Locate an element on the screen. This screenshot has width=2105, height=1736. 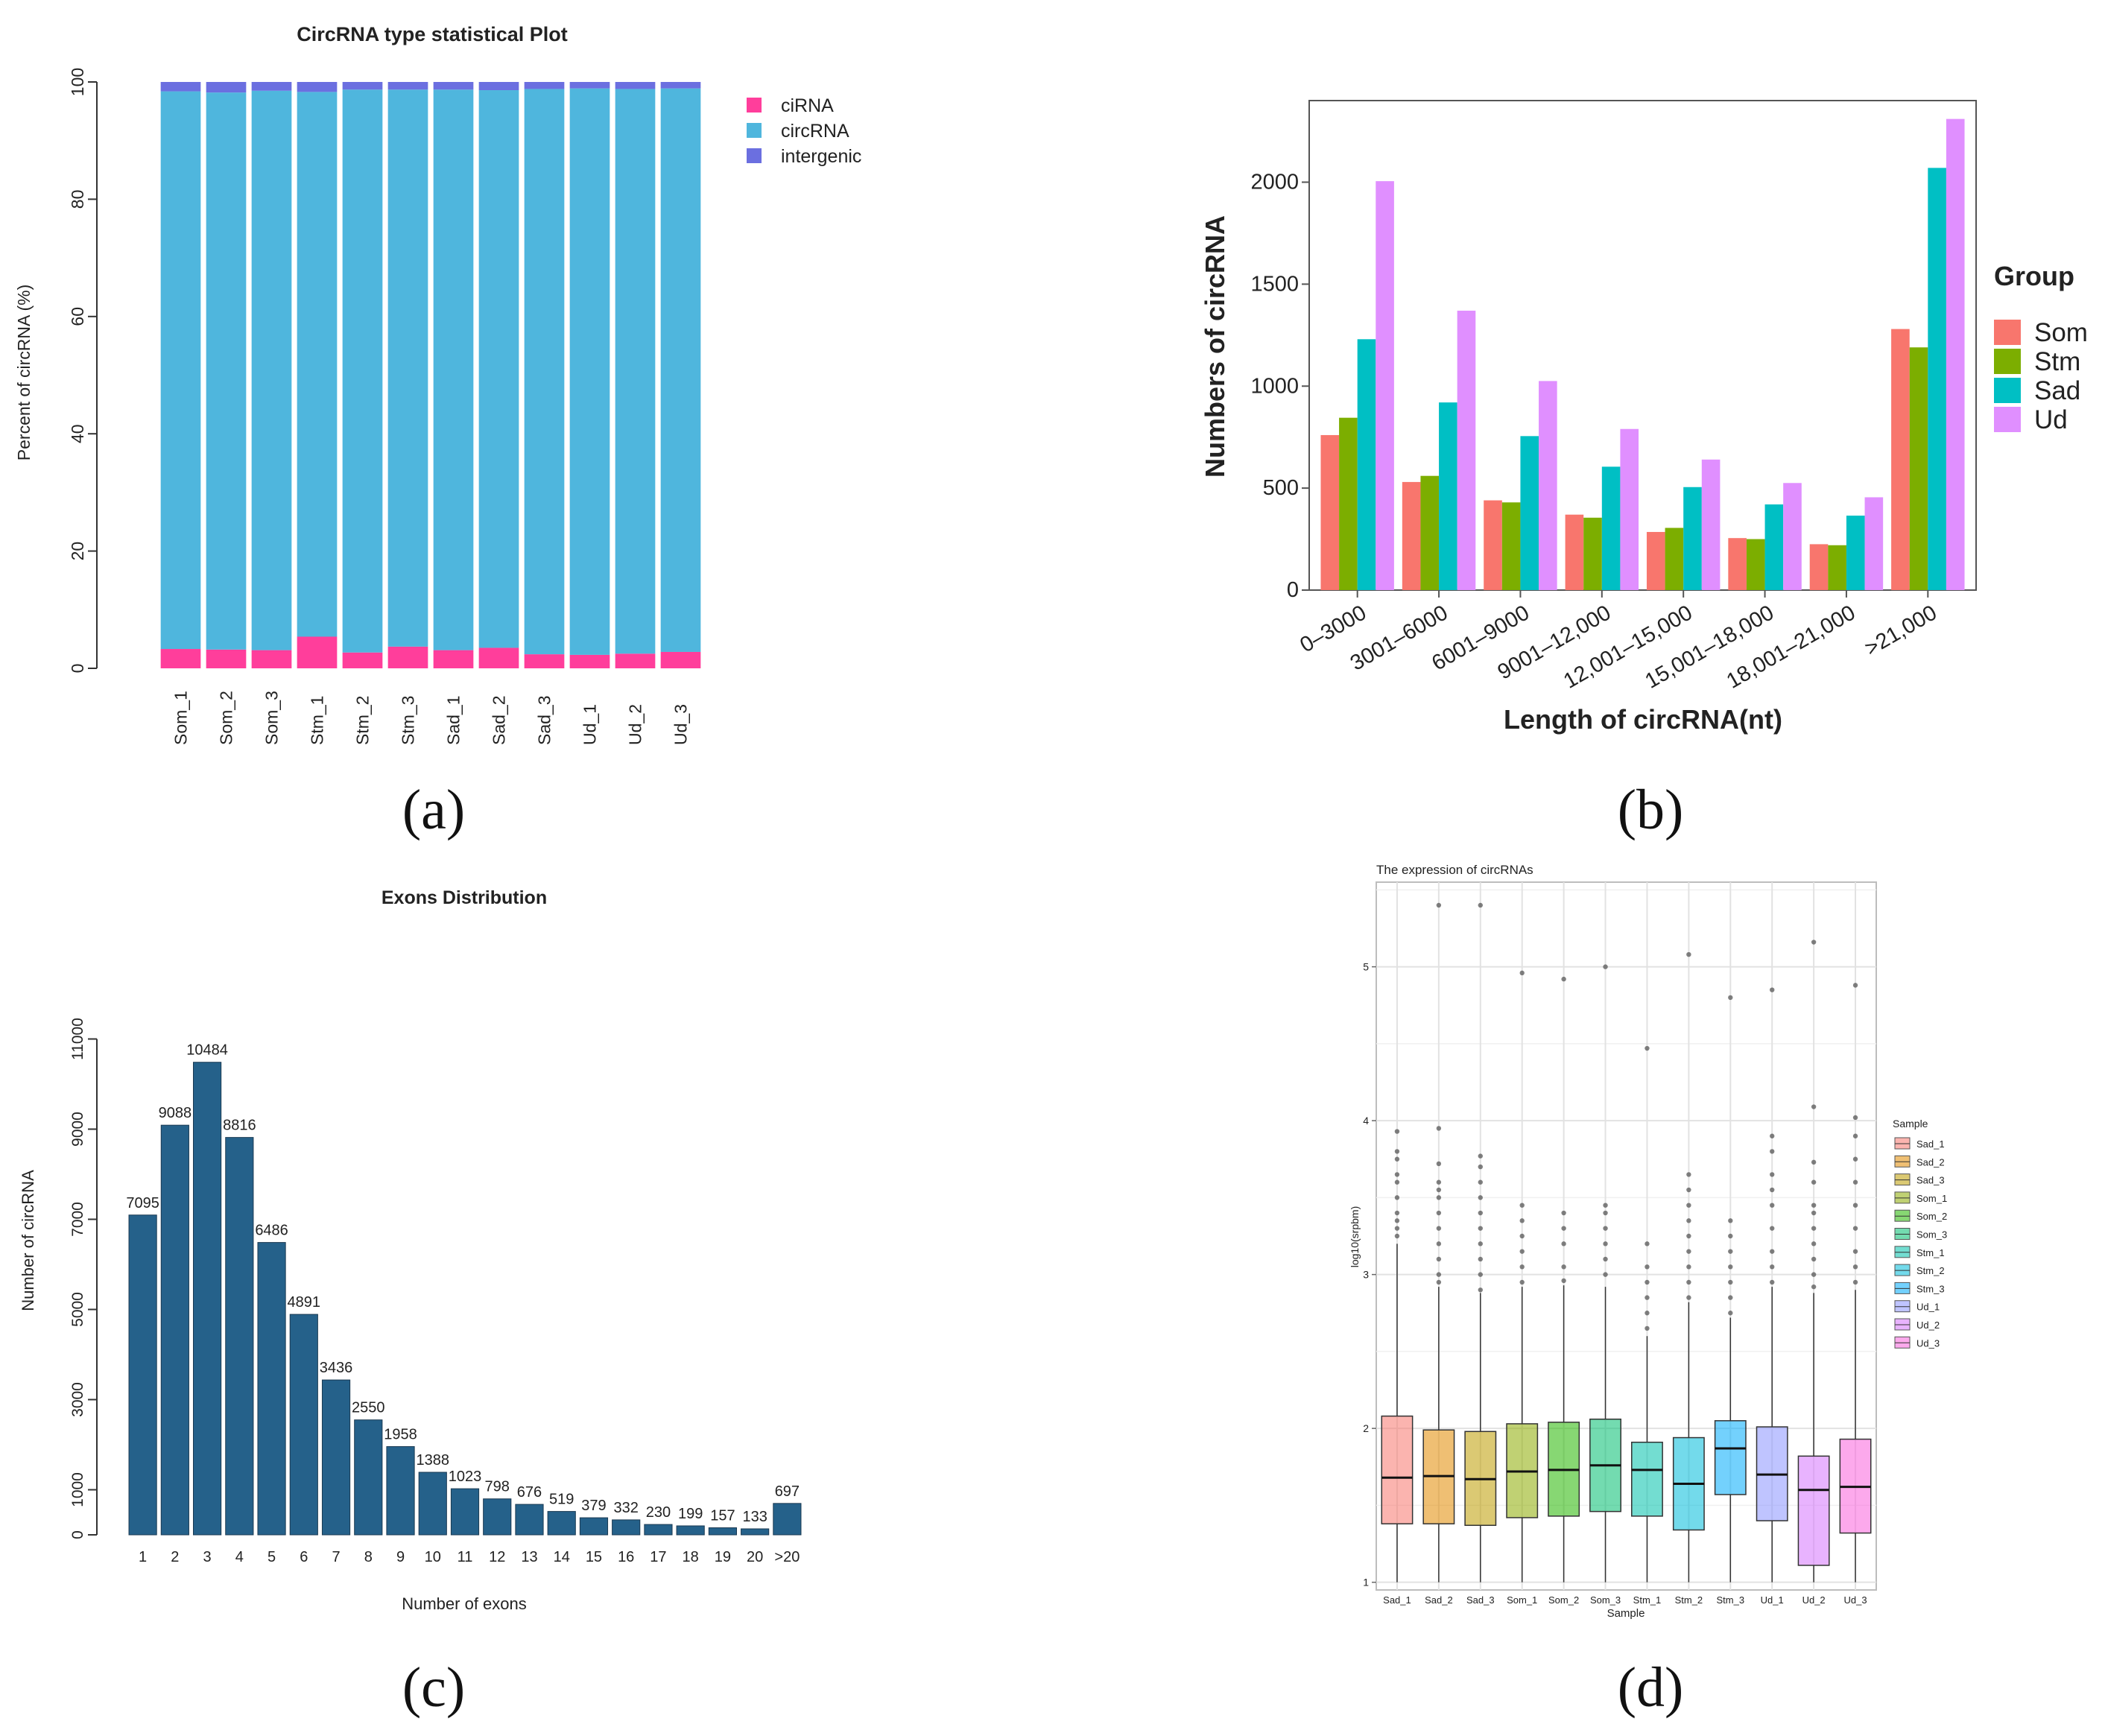
bar-Sad-15,001–18,000 is located at coordinates (1774, 547).